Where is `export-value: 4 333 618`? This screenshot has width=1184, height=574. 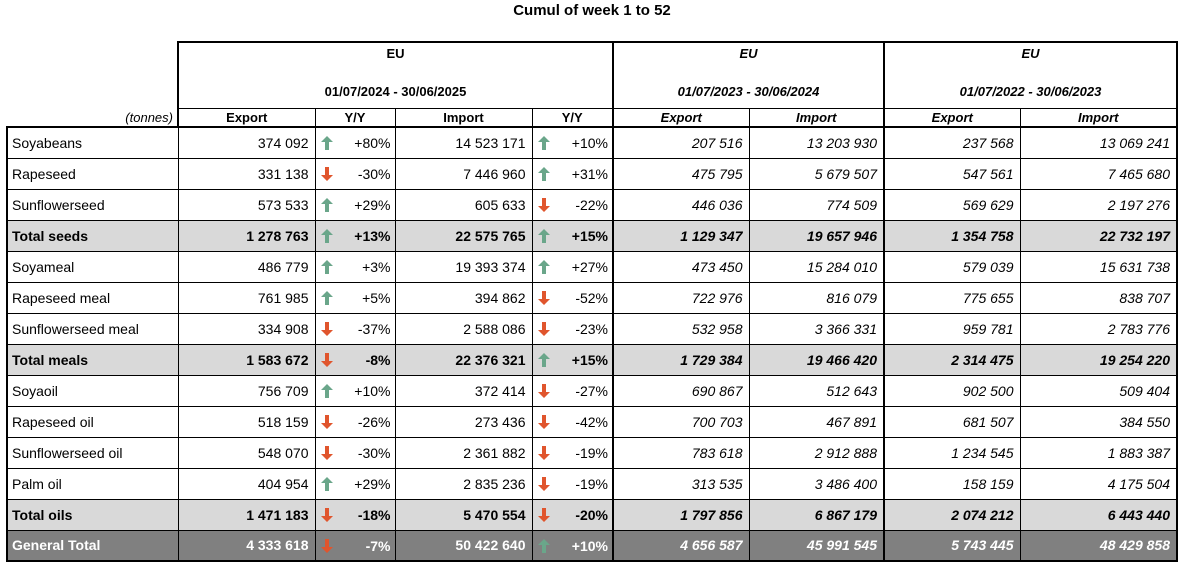
export-value: 4 333 618 is located at coordinates (247, 546).